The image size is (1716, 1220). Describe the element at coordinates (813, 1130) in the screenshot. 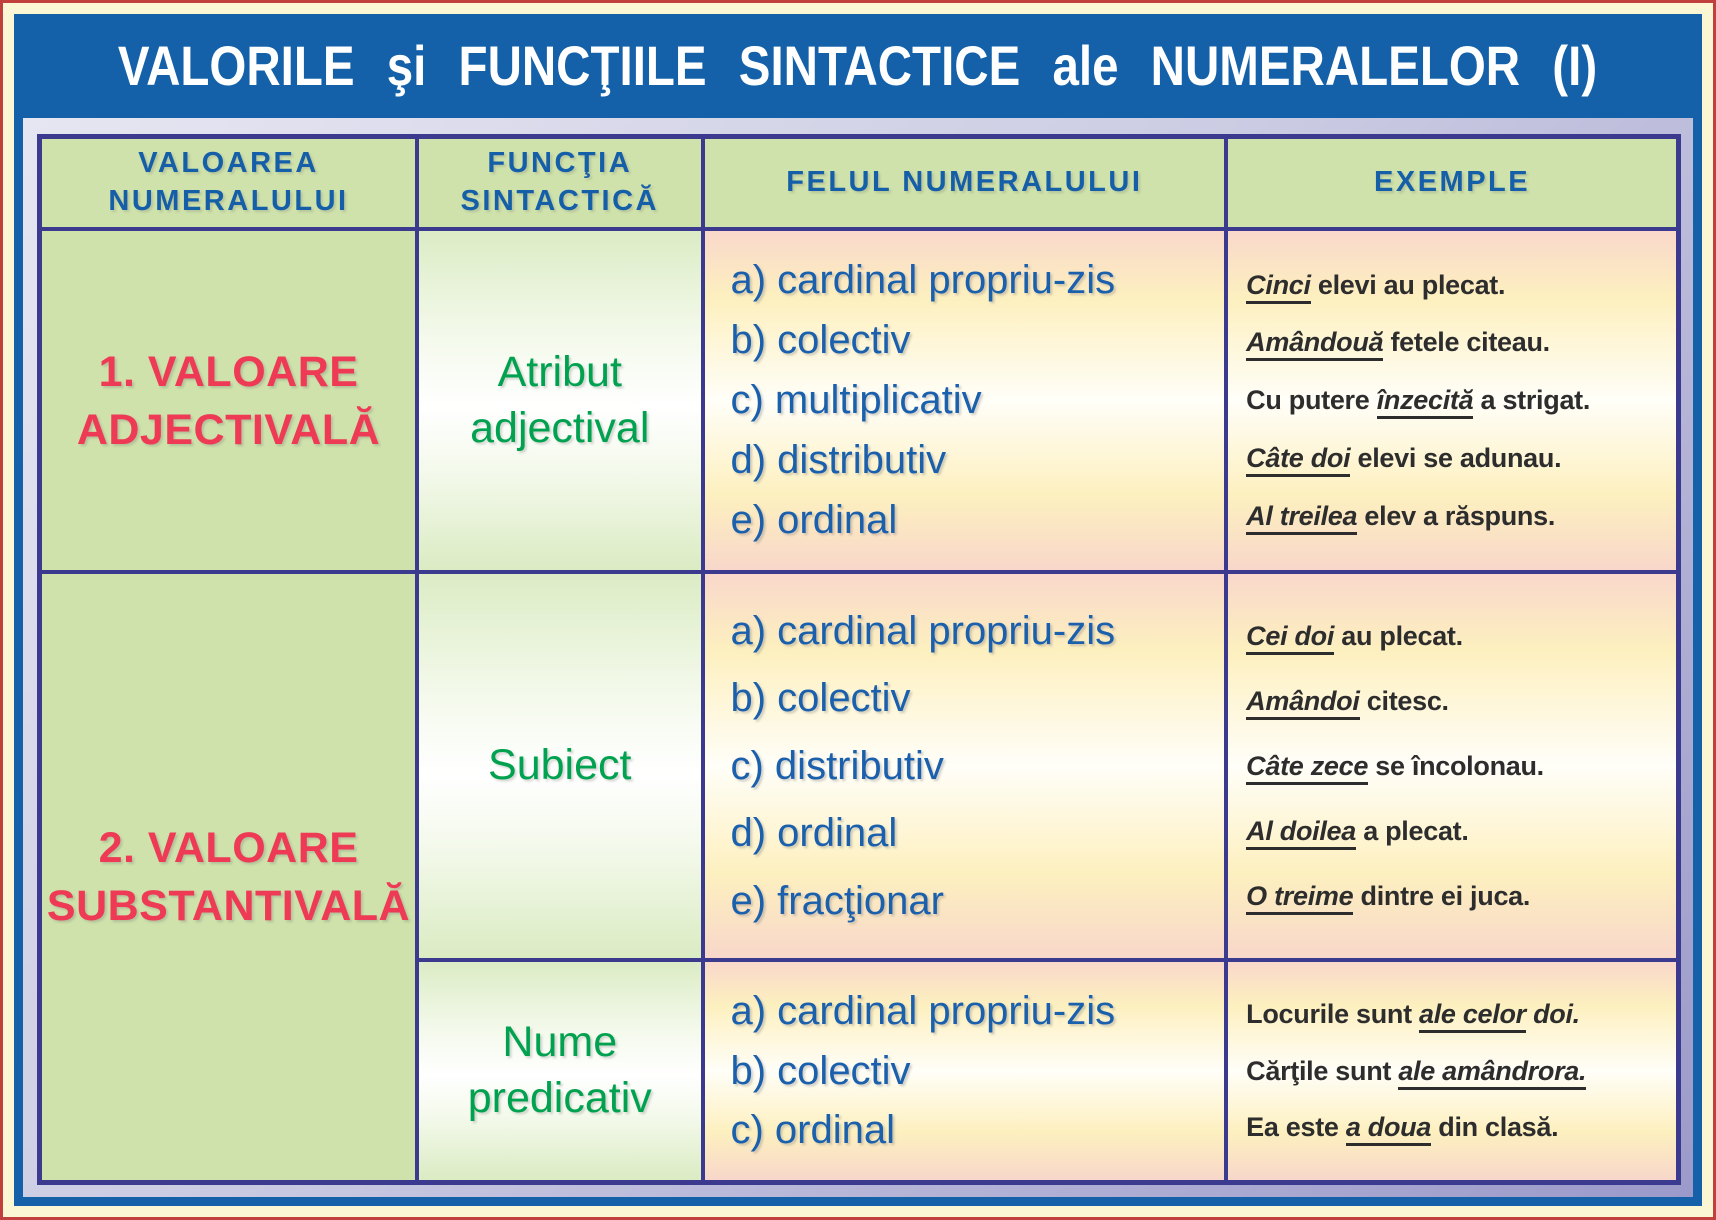

I see `kind-item: c) ordinal` at that location.